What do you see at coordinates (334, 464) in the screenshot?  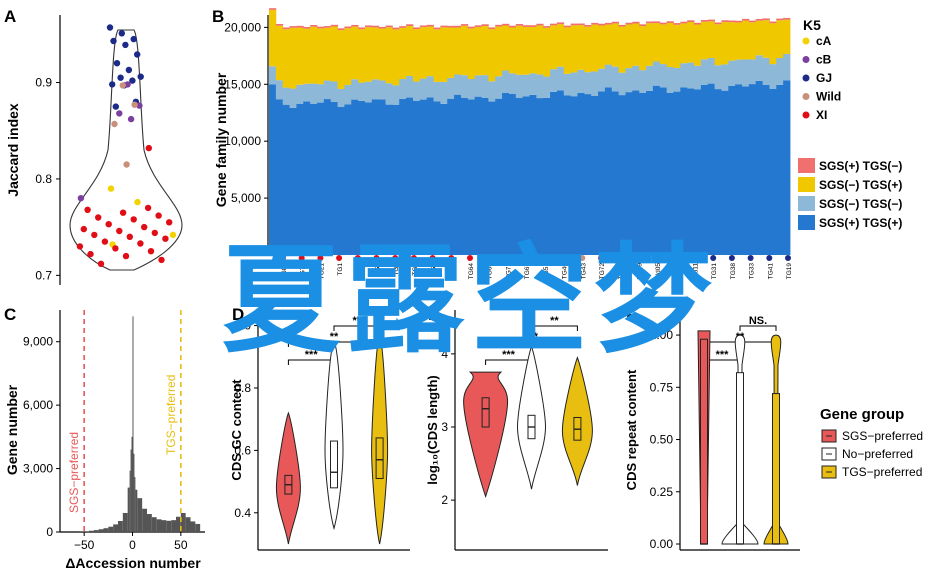 I see `box-no` at bounding box center [334, 464].